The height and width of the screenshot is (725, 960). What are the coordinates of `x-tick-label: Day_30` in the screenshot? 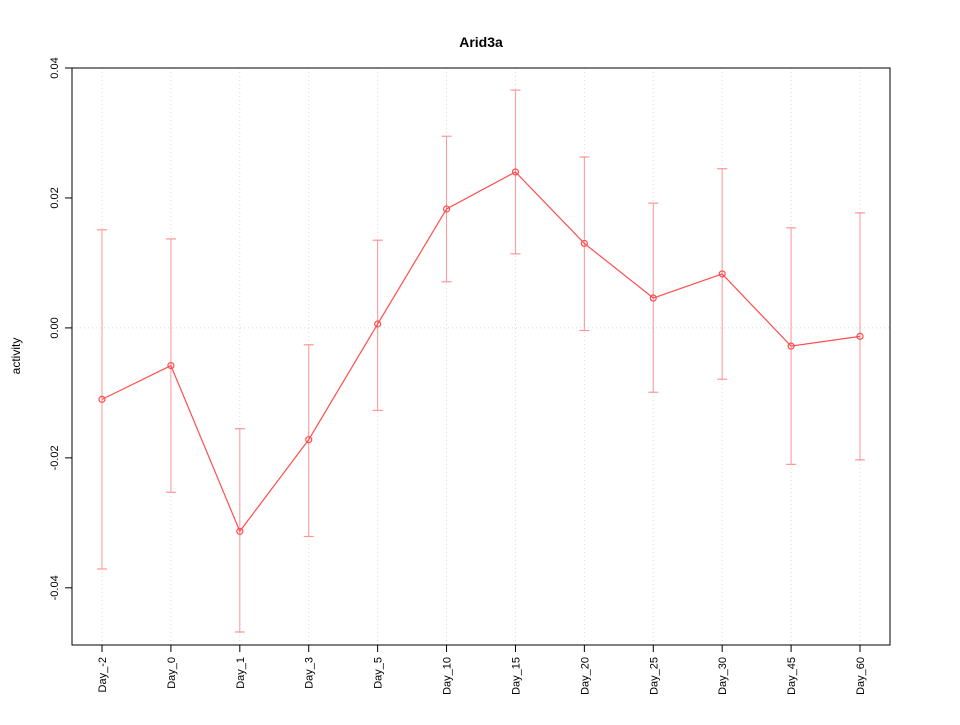 It's located at (723, 676).